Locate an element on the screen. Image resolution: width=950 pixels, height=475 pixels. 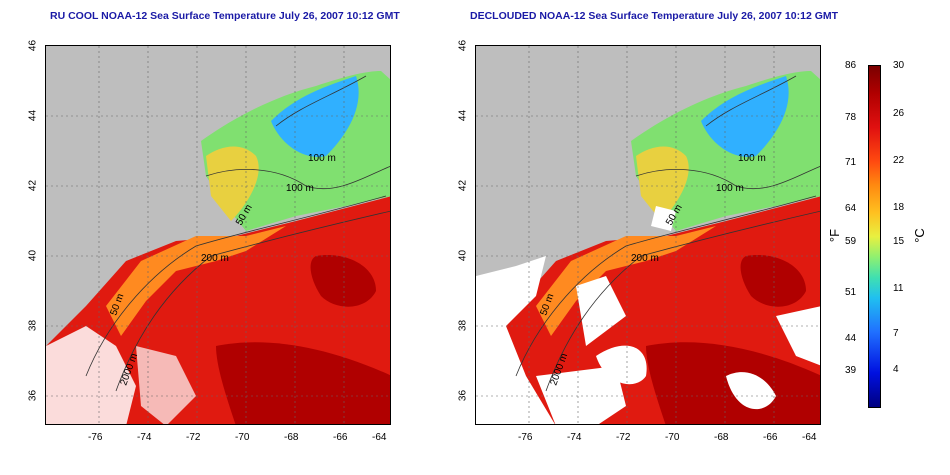
celsius-unit: °C is located at coordinates (919, 235).